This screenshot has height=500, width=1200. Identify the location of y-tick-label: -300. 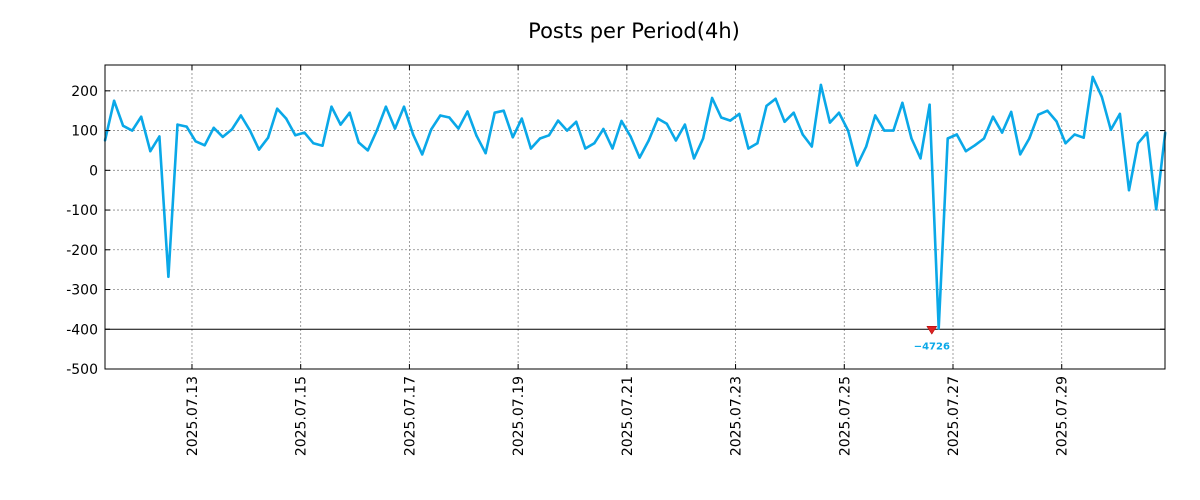
(82, 291).